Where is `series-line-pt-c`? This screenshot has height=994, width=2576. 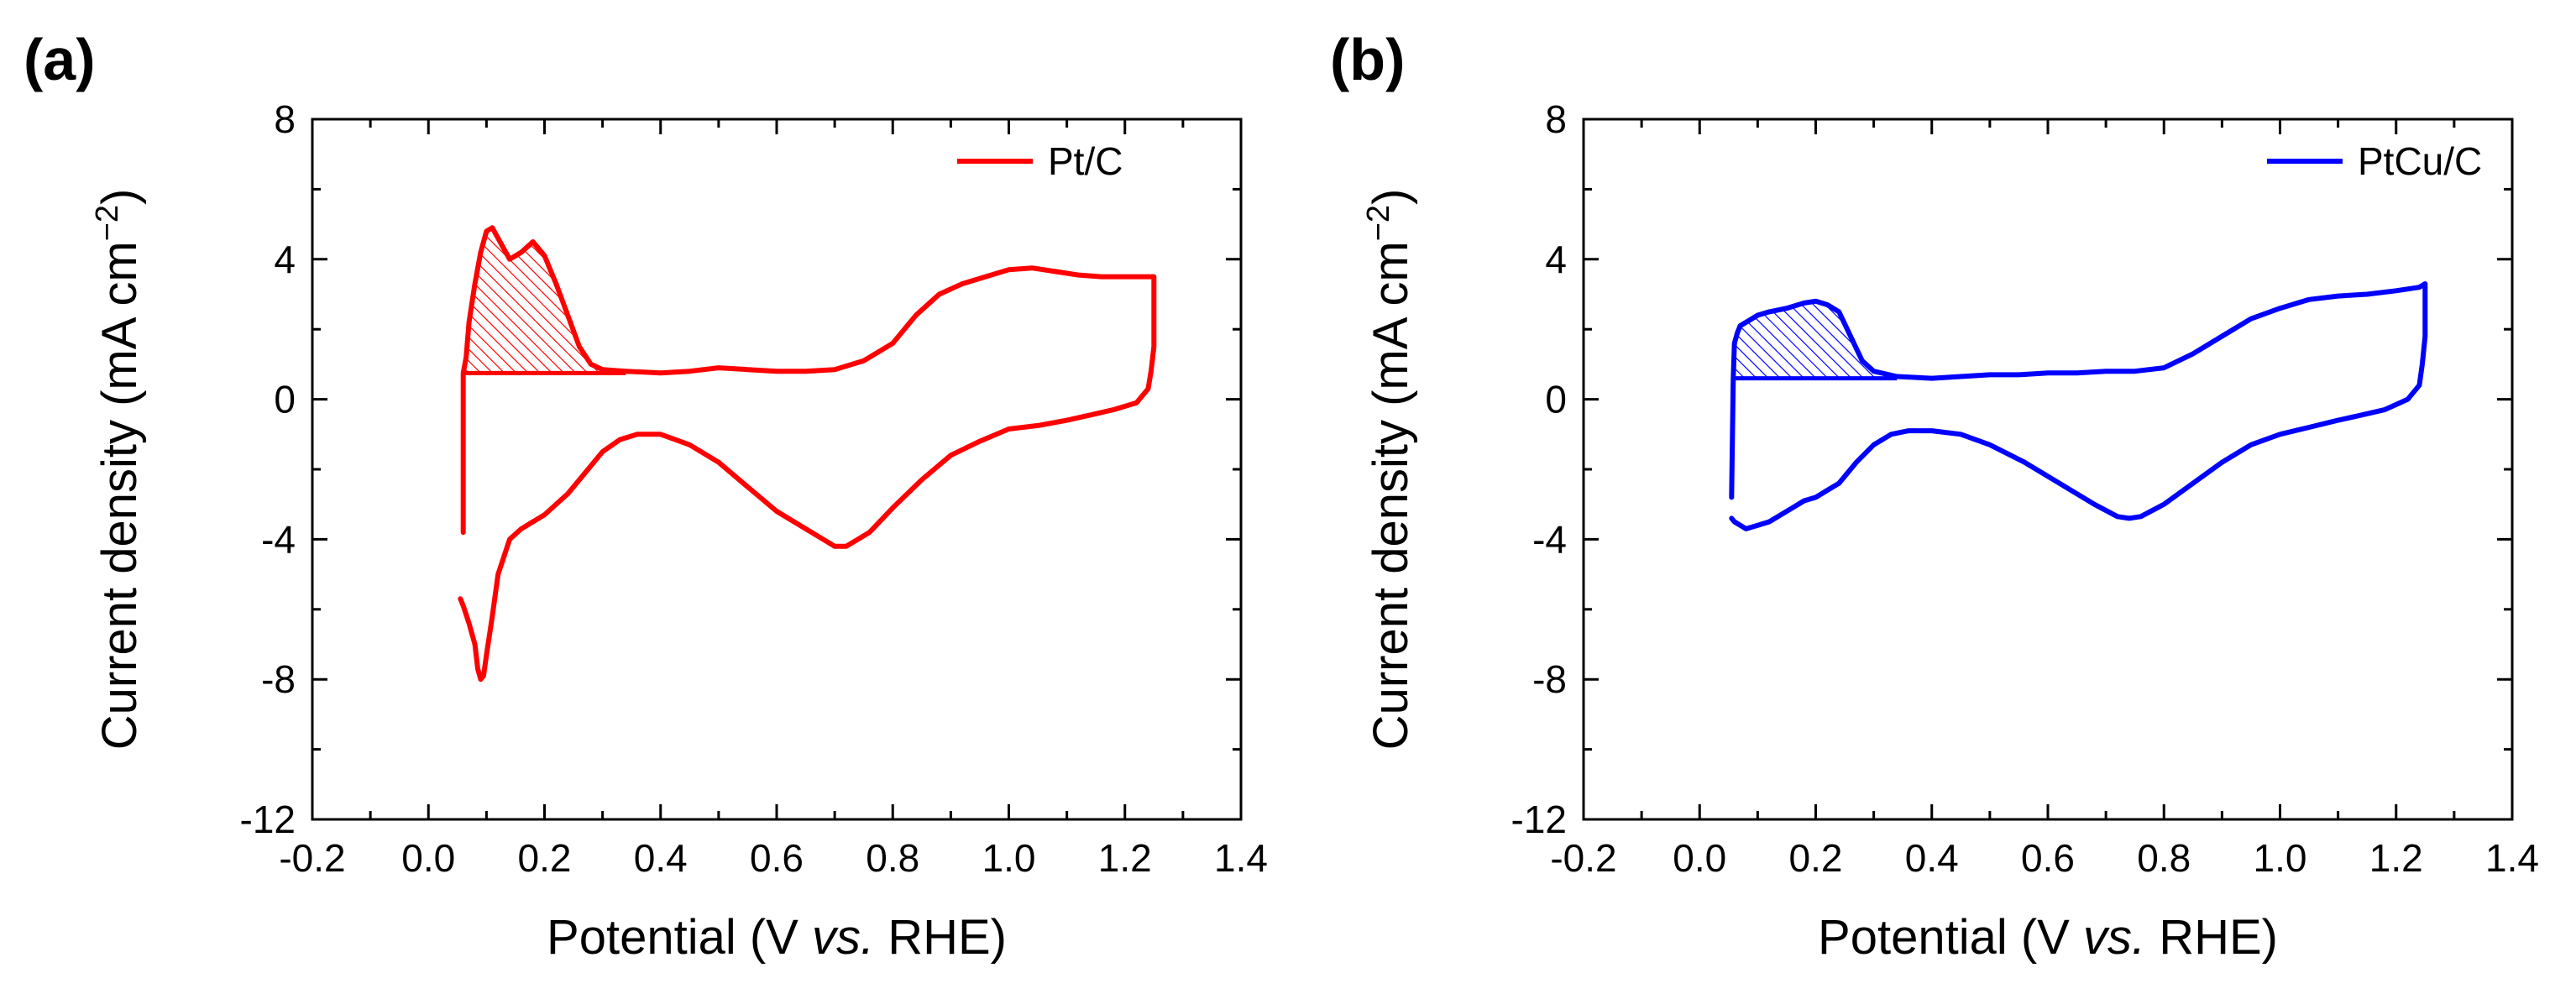
series-line-pt-c is located at coordinates (807, 454).